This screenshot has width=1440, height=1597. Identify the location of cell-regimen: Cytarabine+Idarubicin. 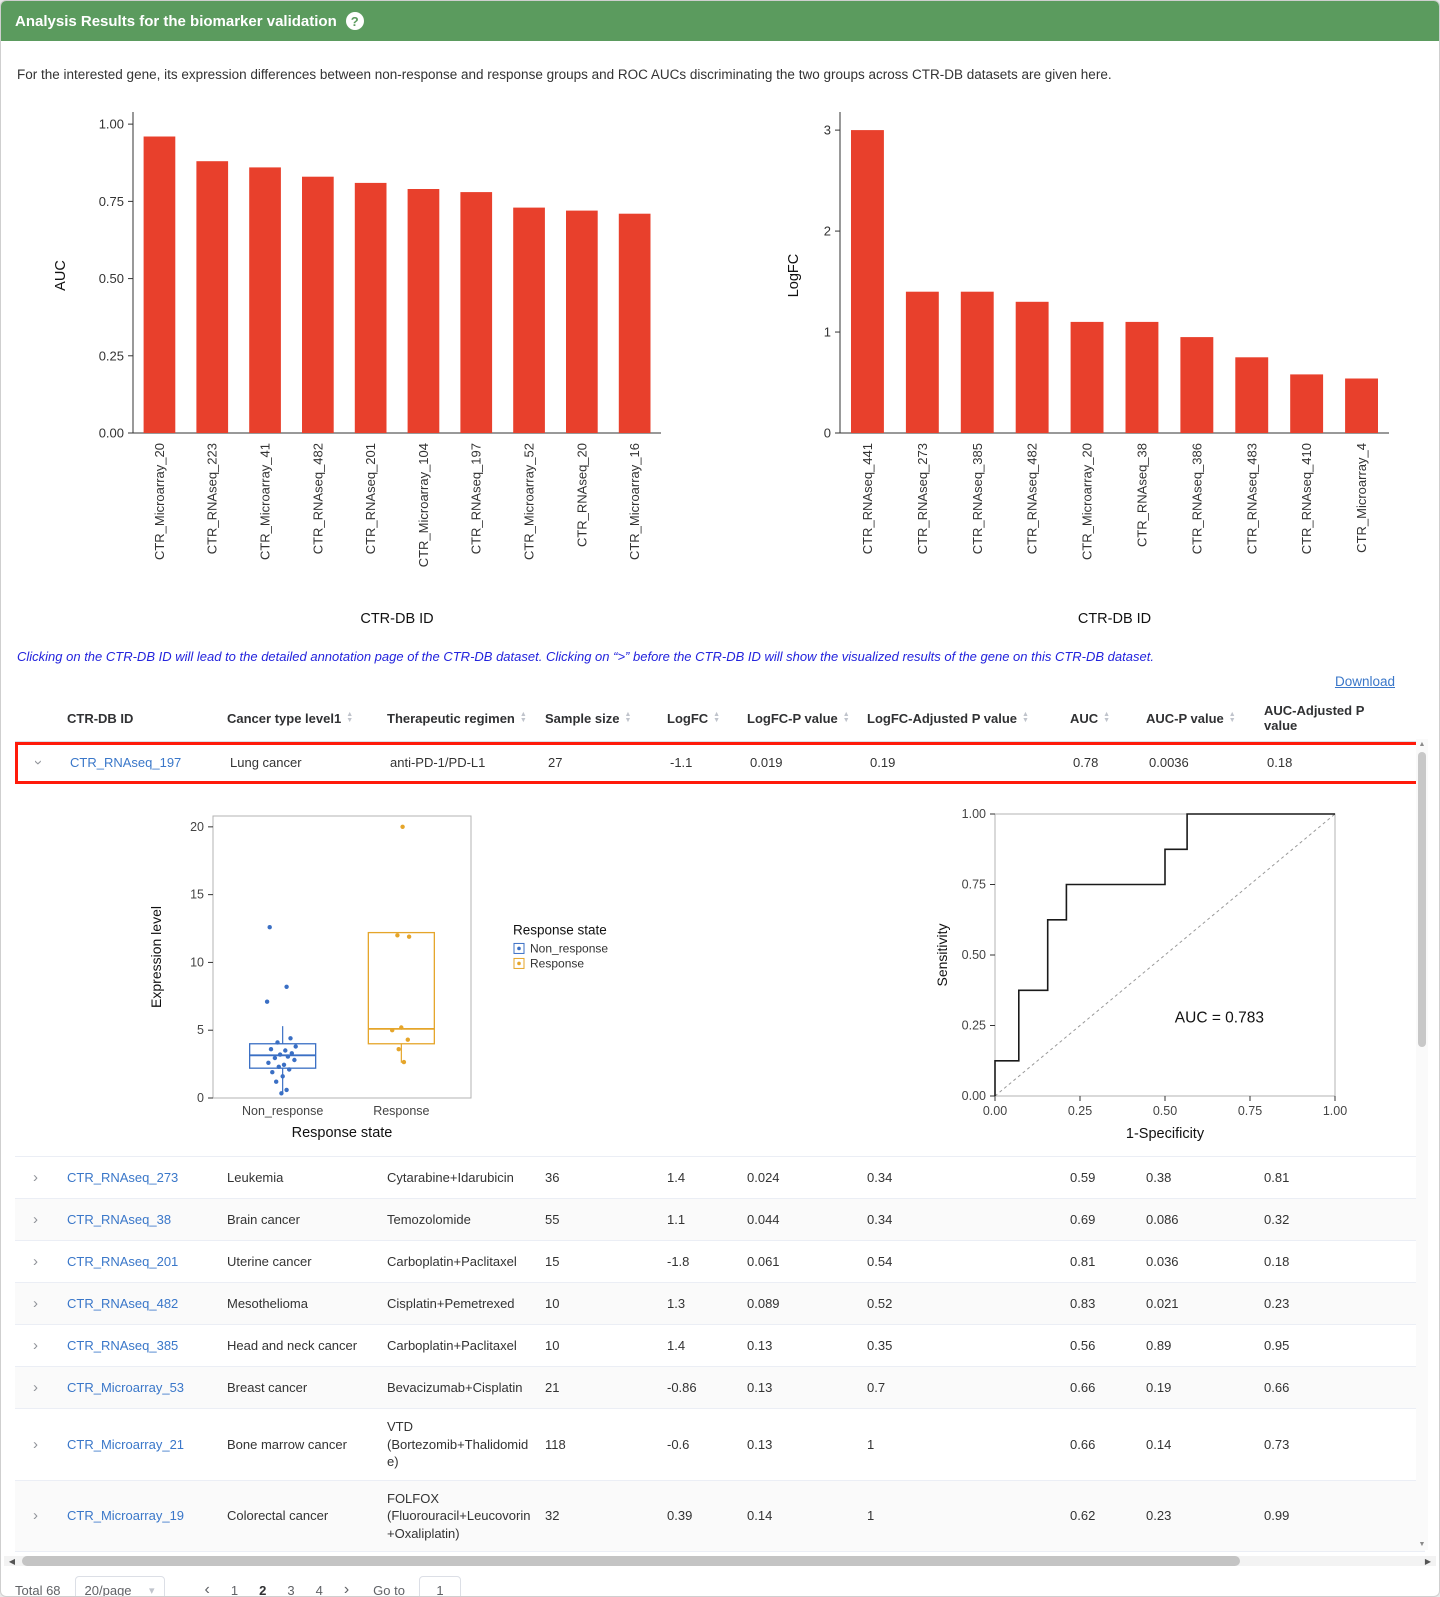
(450, 1177).